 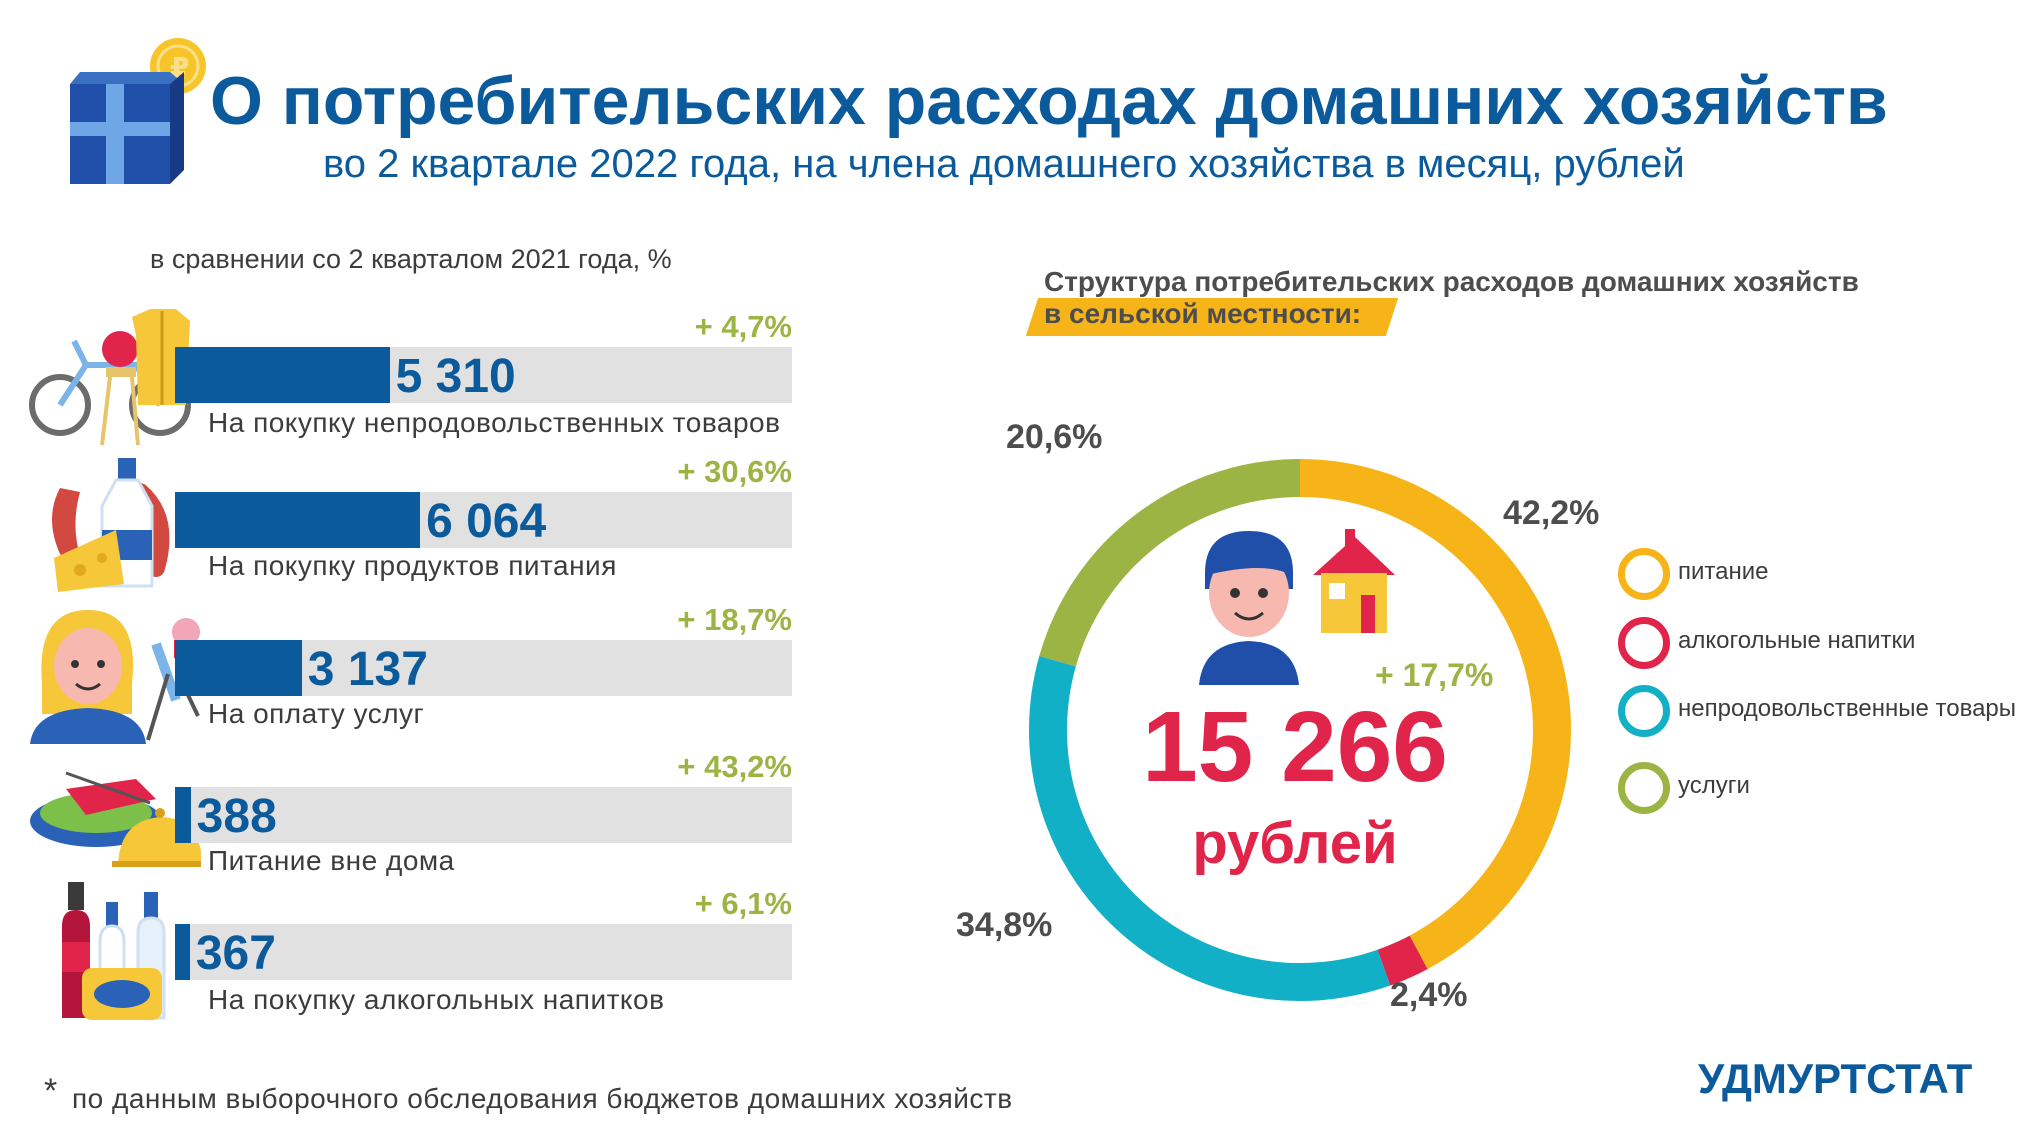 What do you see at coordinates (236, 816) in the screenshot?
I see `bar-value: 388` at bounding box center [236, 816].